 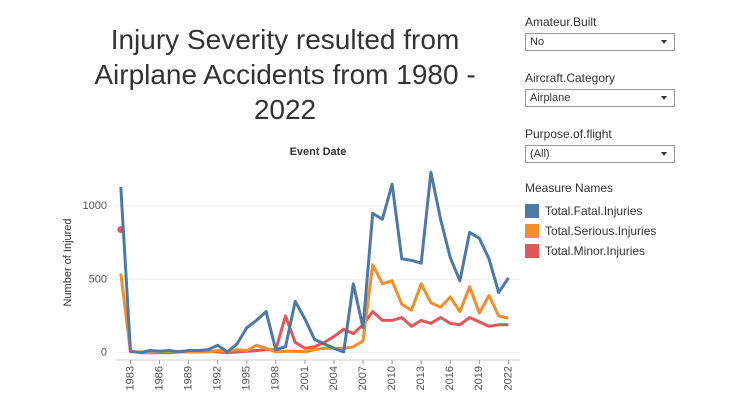 I want to click on filter-label: Aircraft.Category, so click(x=570, y=78).